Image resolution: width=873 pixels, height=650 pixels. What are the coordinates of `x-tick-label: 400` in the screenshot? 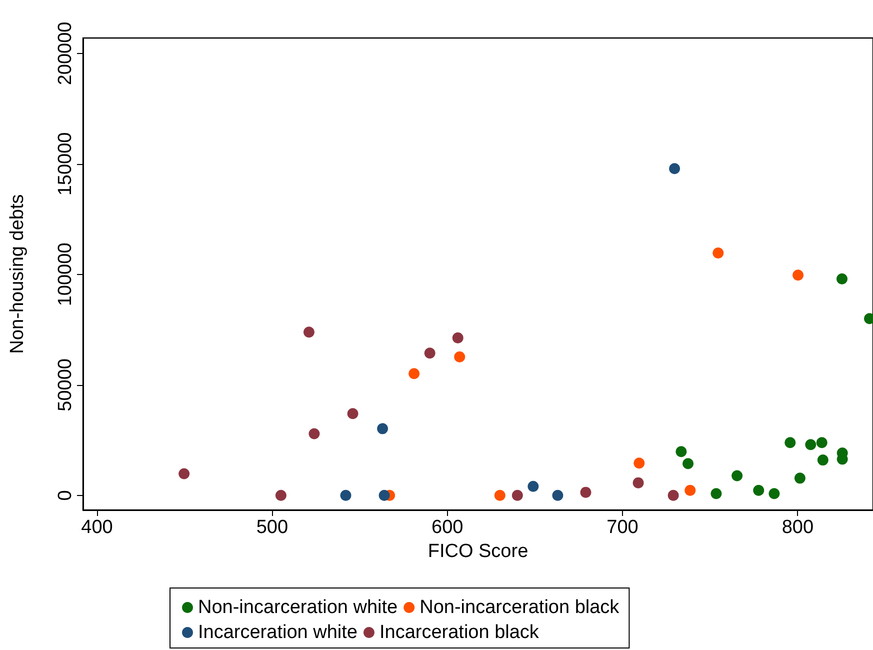 It's located at (97, 527).